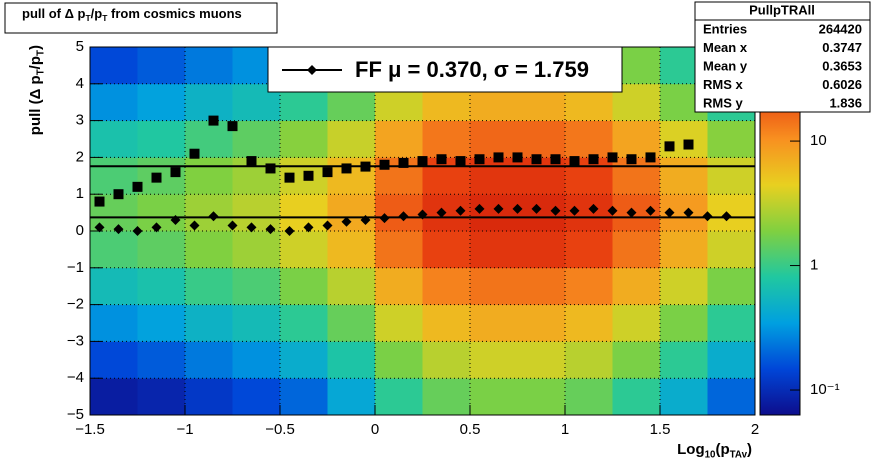 The height and width of the screenshot is (462, 890). I want to click on y-tick-label: 4, so click(80, 83).